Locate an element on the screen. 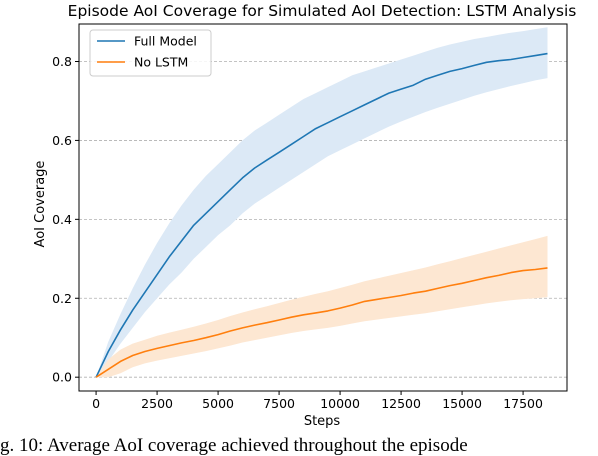 The image size is (598, 456). y-tick-label: 0.0 is located at coordinates (62, 377).